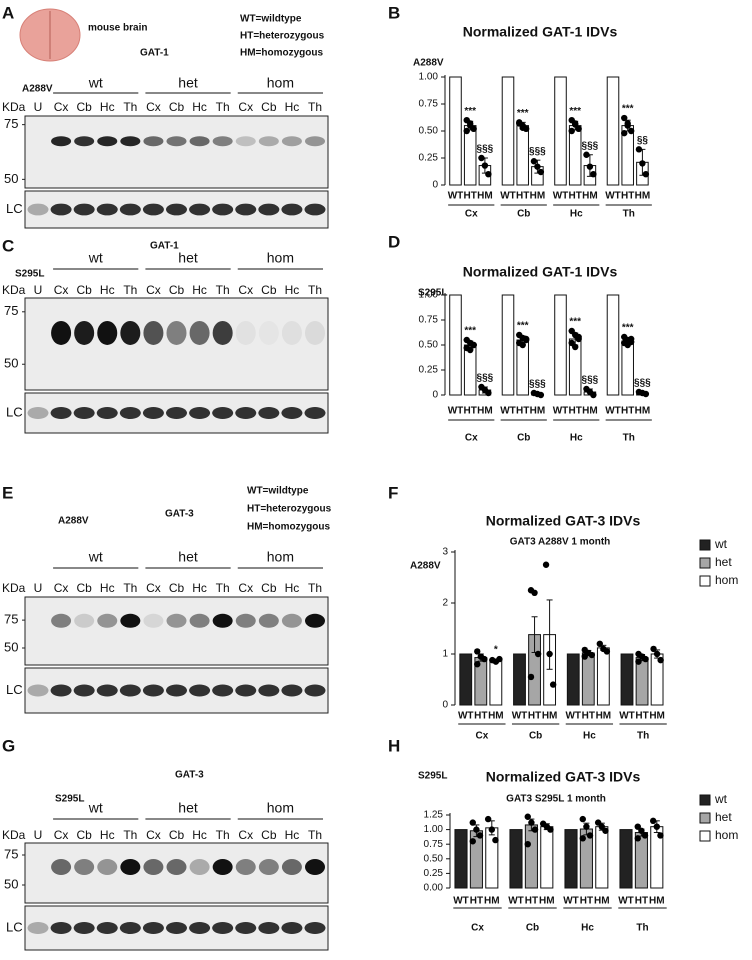 The width and height of the screenshot is (752, 960). Describe the element at coordinates (282, 36) in the screenshot. I see `genotype-legend: HT=heterozygous` at that location.